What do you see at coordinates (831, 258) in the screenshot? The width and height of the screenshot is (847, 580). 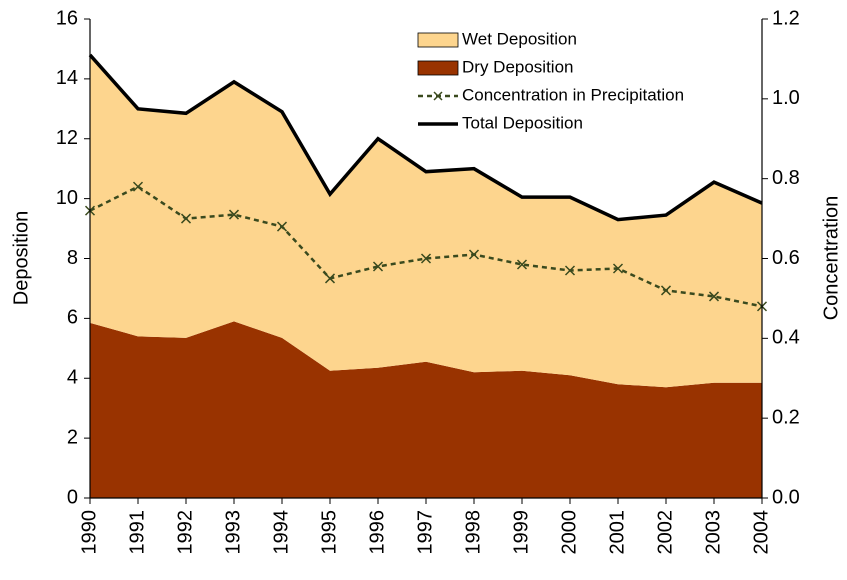 I see `y2-axis-title: Concentration` at bounding box center [831, 258].